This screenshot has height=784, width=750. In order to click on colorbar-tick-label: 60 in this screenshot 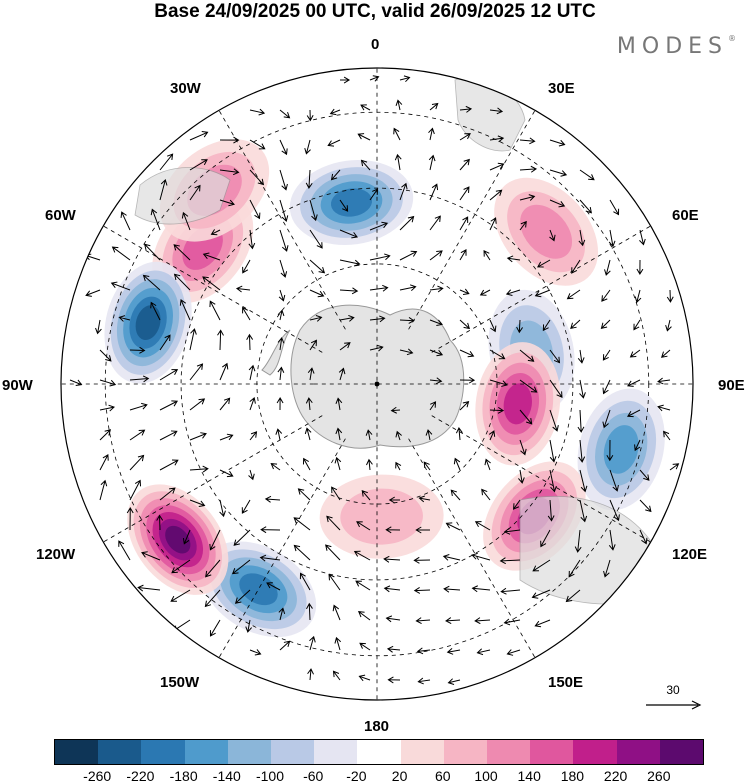, I will do `click(443, 776)`.